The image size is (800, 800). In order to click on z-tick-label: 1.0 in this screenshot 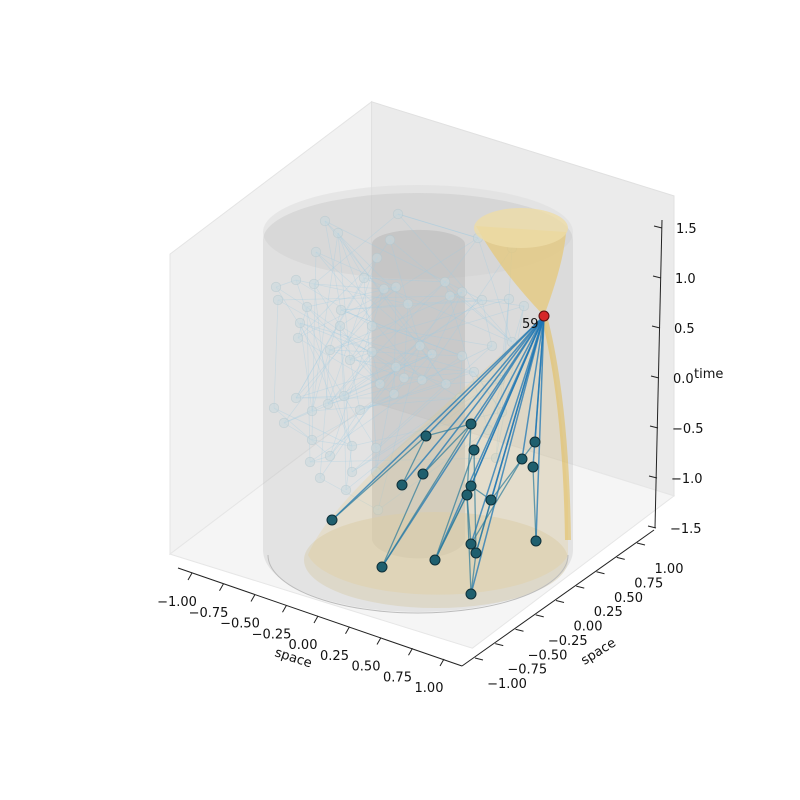, I will do `click(685, 279)`.